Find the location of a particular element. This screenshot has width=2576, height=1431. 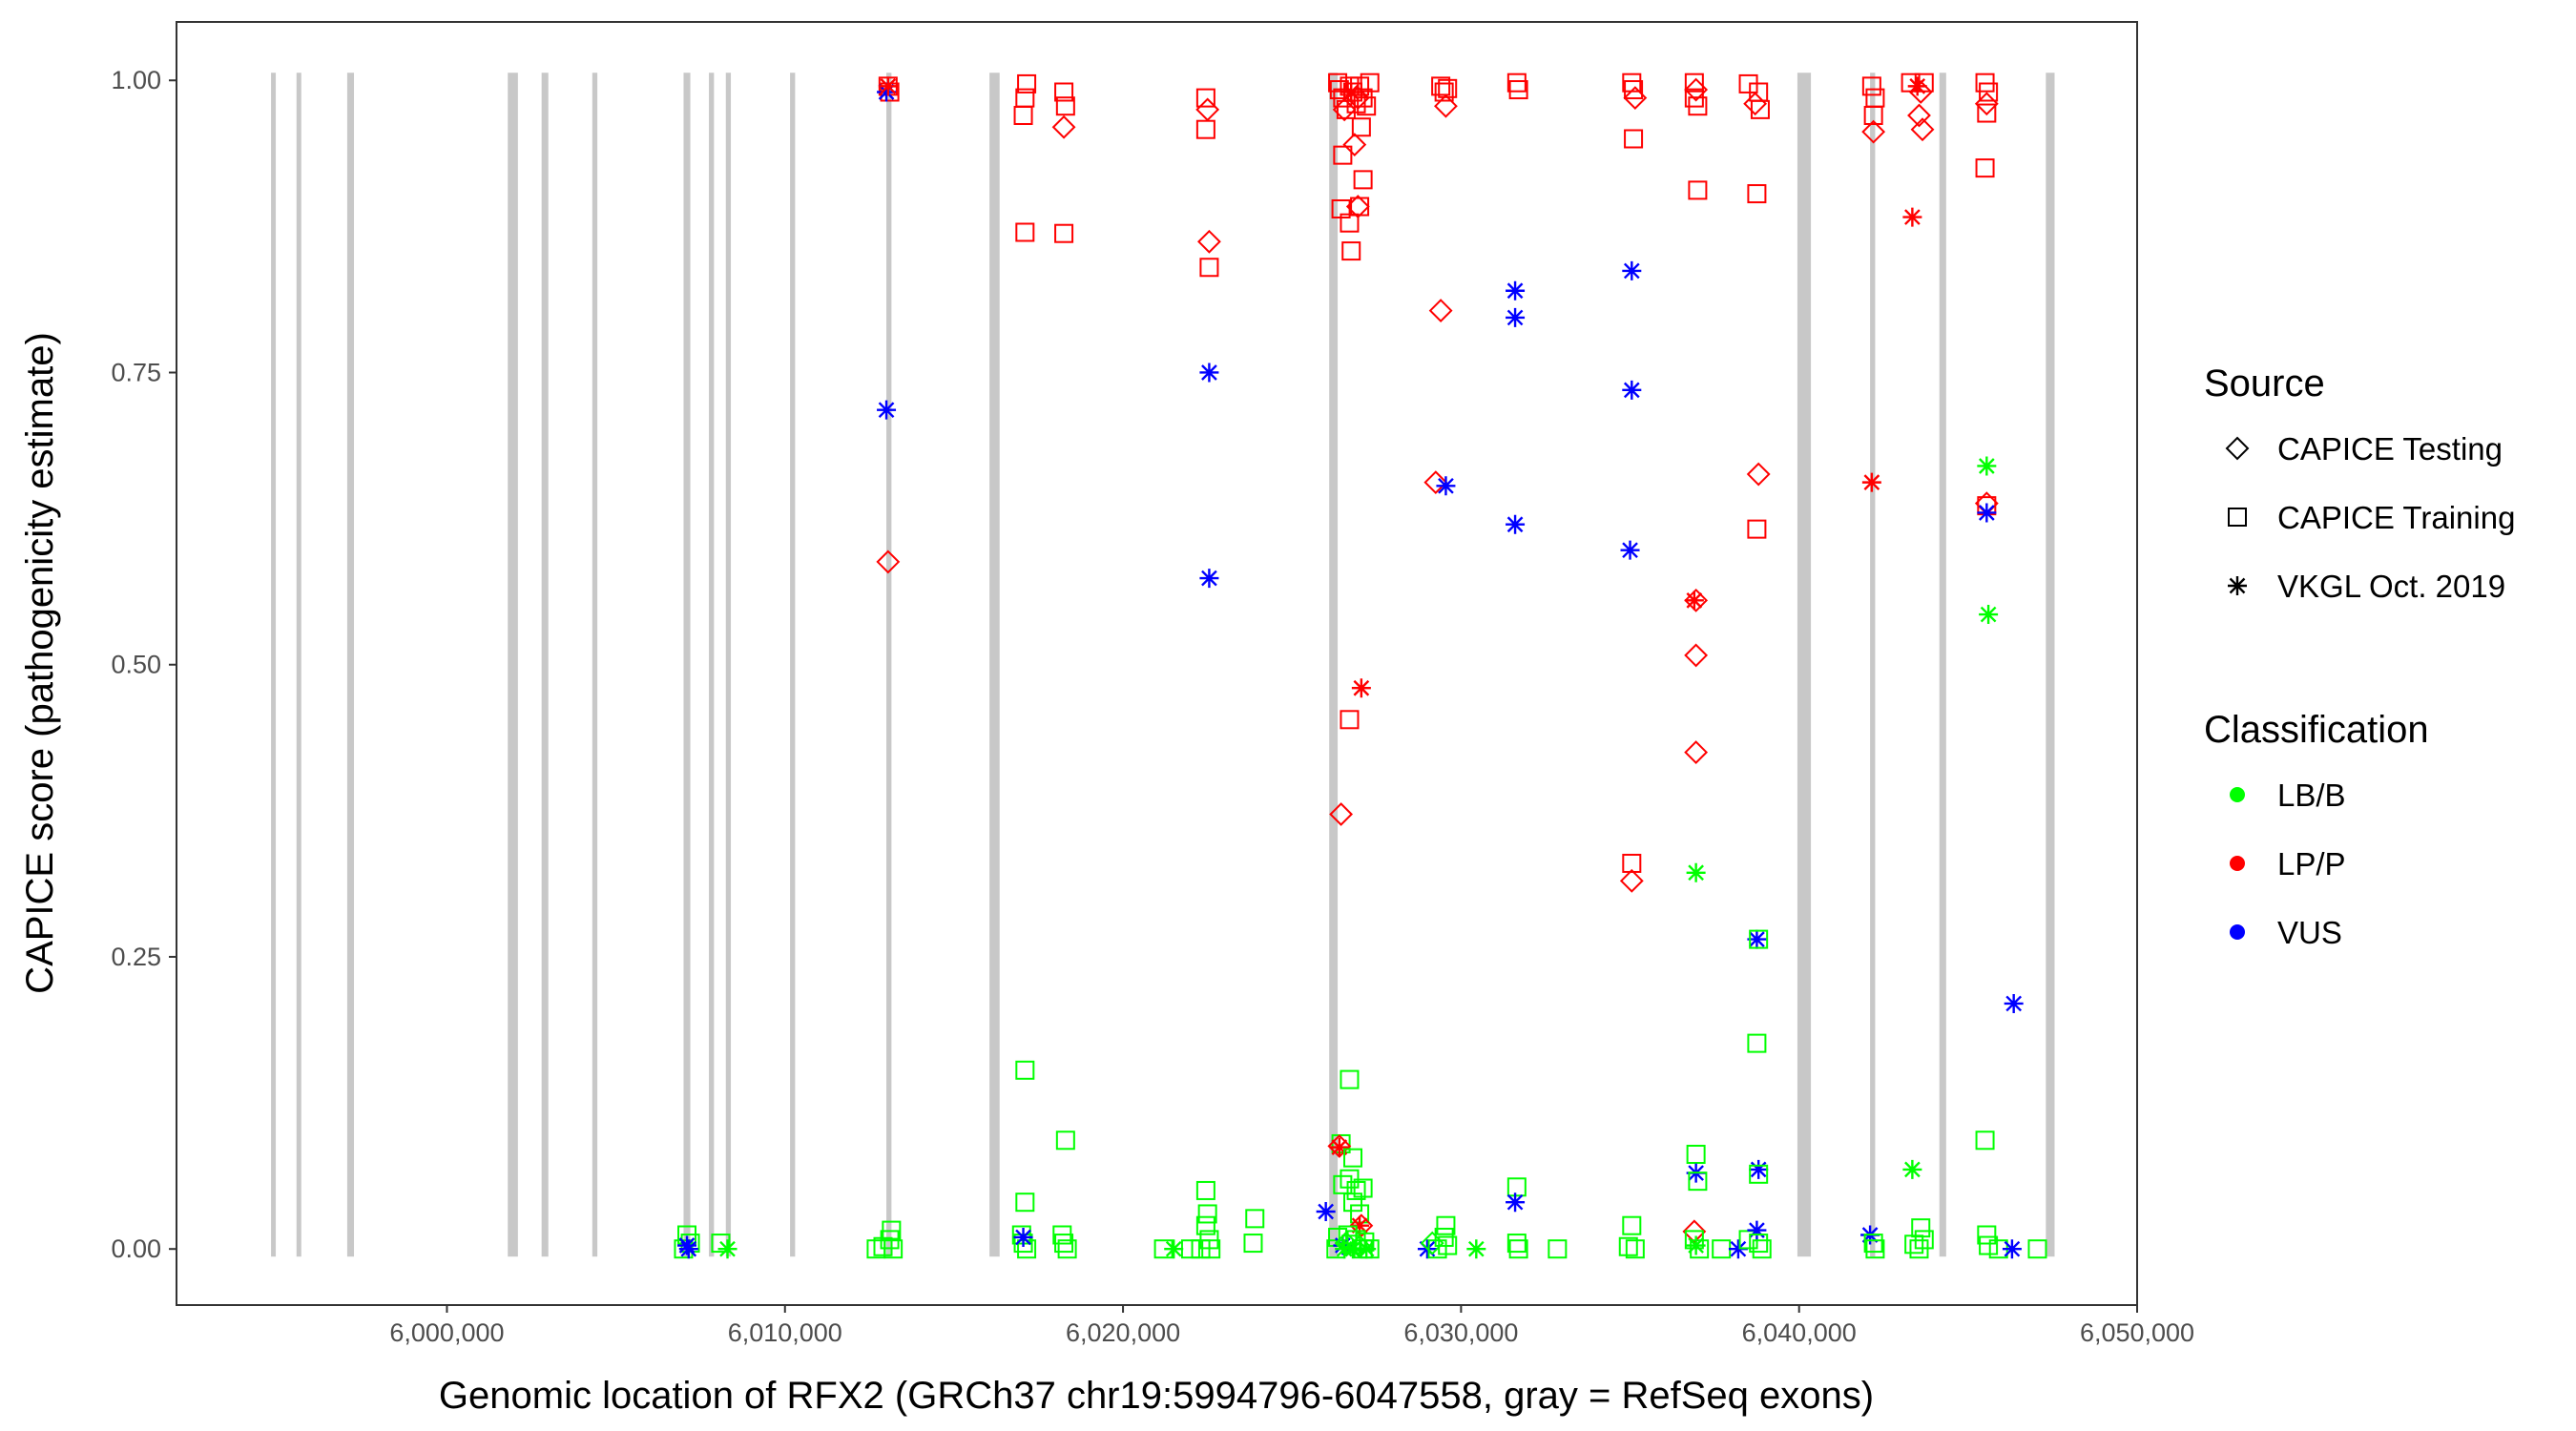

y-axis-title: CAPICE score (pathogenicity estimate) is located at coordinates (40, 663).